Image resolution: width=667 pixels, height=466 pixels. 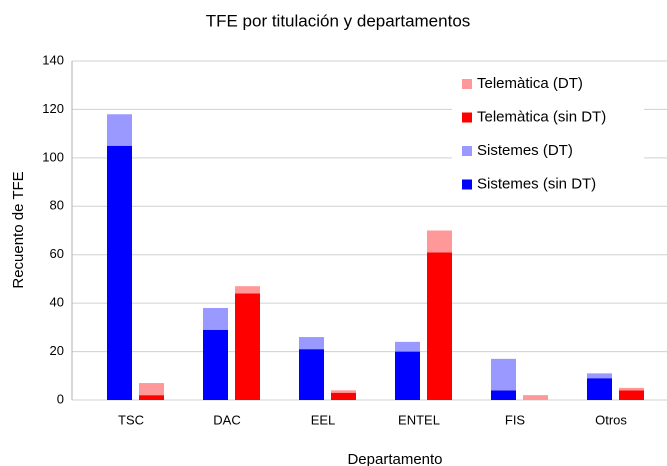 What do you see at coordinates (548, 134) in the screenshot?
I see `legend-box` at bounding box center [548, 134].